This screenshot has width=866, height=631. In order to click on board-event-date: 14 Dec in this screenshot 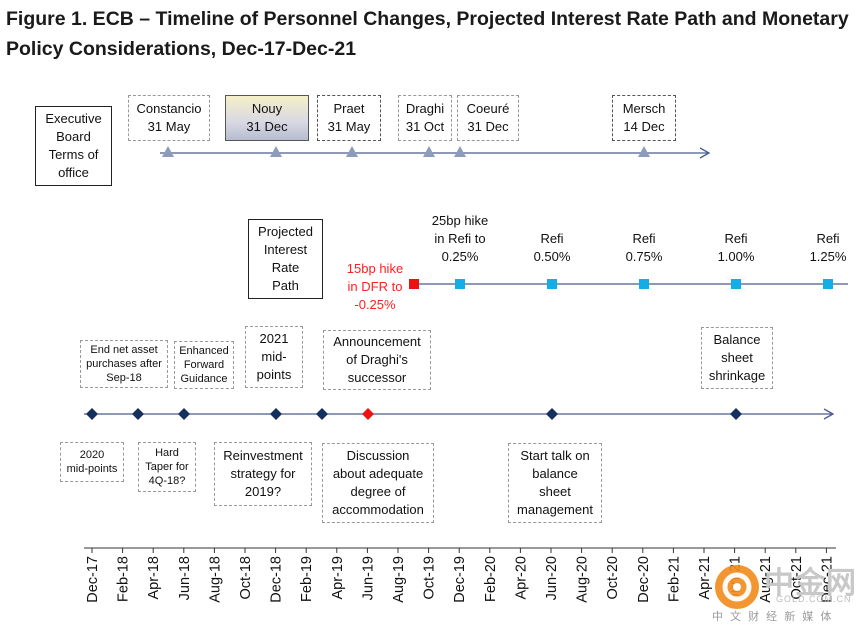, I will do `click(644, 126)`.